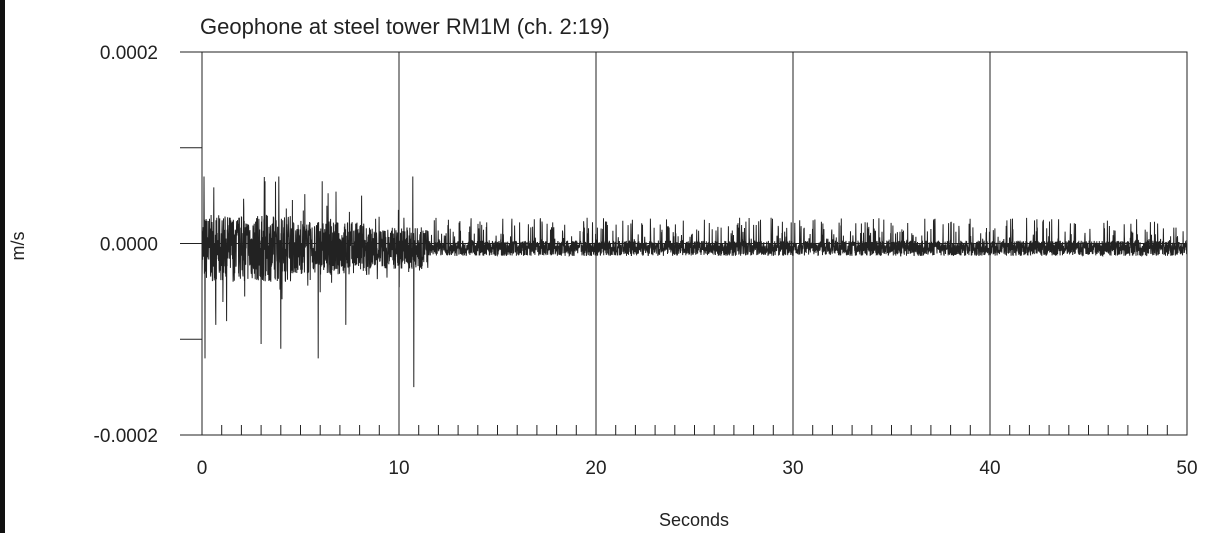 The image size is (1206, 533). What do you see at coordinates (1186, 468) in the screenshot?
I see `x-tick-label-50: 50` at bounding box center [1186, 468].